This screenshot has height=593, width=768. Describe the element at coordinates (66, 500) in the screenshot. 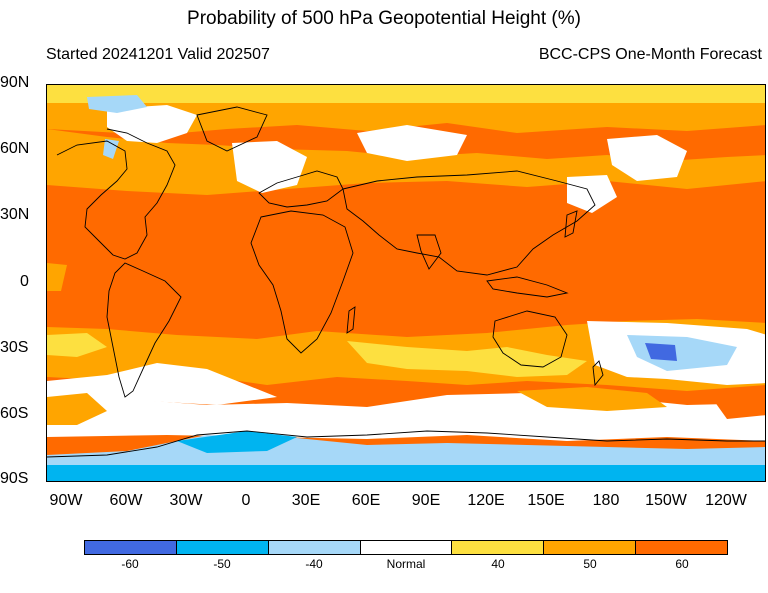

I see `lon-label-90w: 90W` at that location.